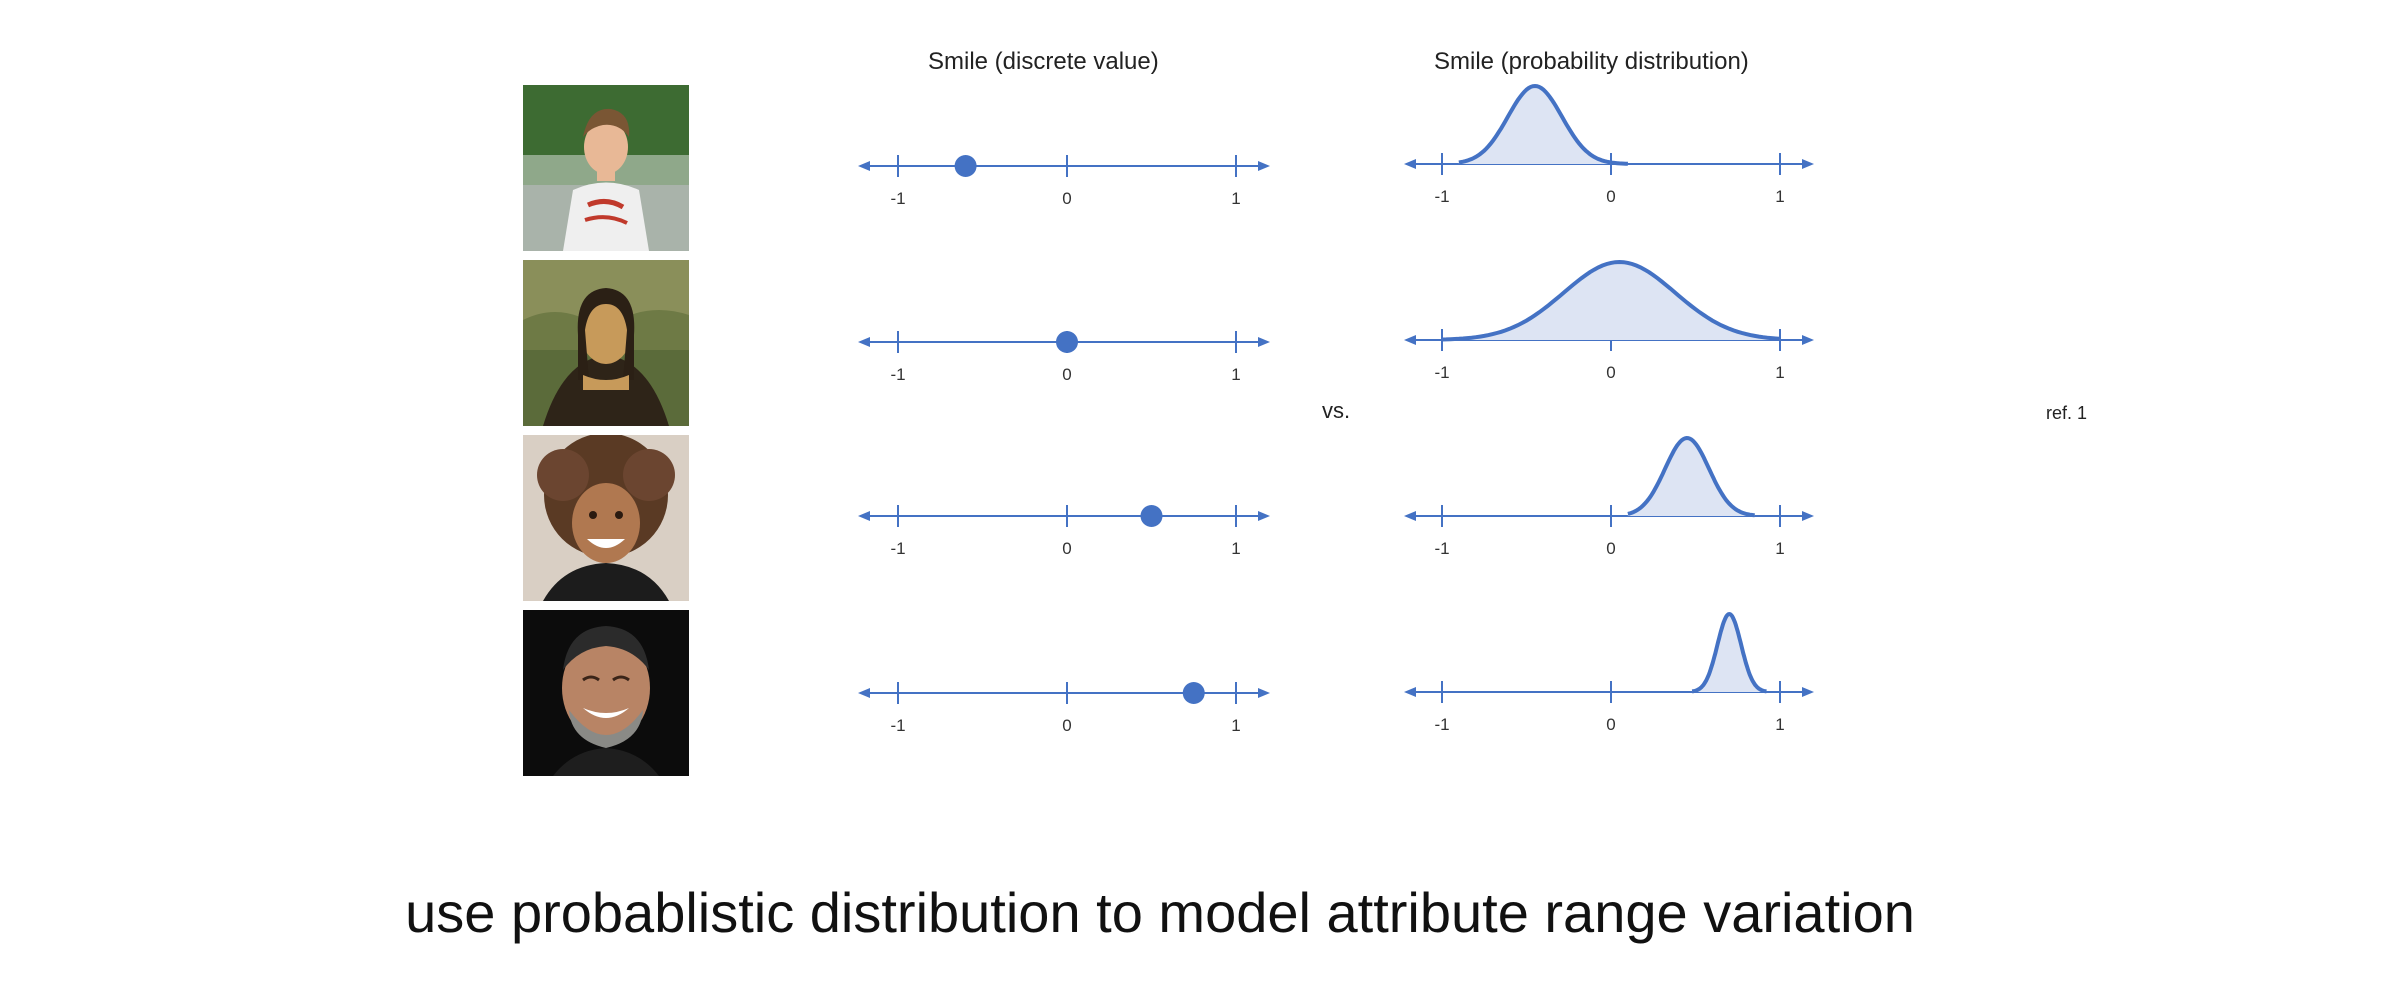 The height and width of the screenshot is (999, 2388). Describe the element at coordinates (1235, 548) in the screenshot. I see `discrete-tick-label-2-2: 1` at that location.